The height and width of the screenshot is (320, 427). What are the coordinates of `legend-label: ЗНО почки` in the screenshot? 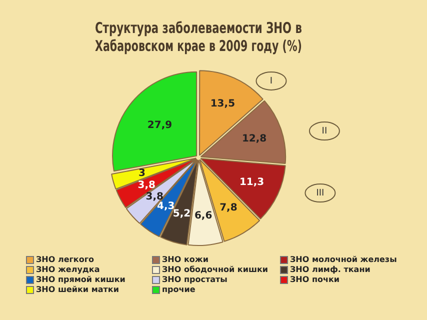 It's located at (315, 279).